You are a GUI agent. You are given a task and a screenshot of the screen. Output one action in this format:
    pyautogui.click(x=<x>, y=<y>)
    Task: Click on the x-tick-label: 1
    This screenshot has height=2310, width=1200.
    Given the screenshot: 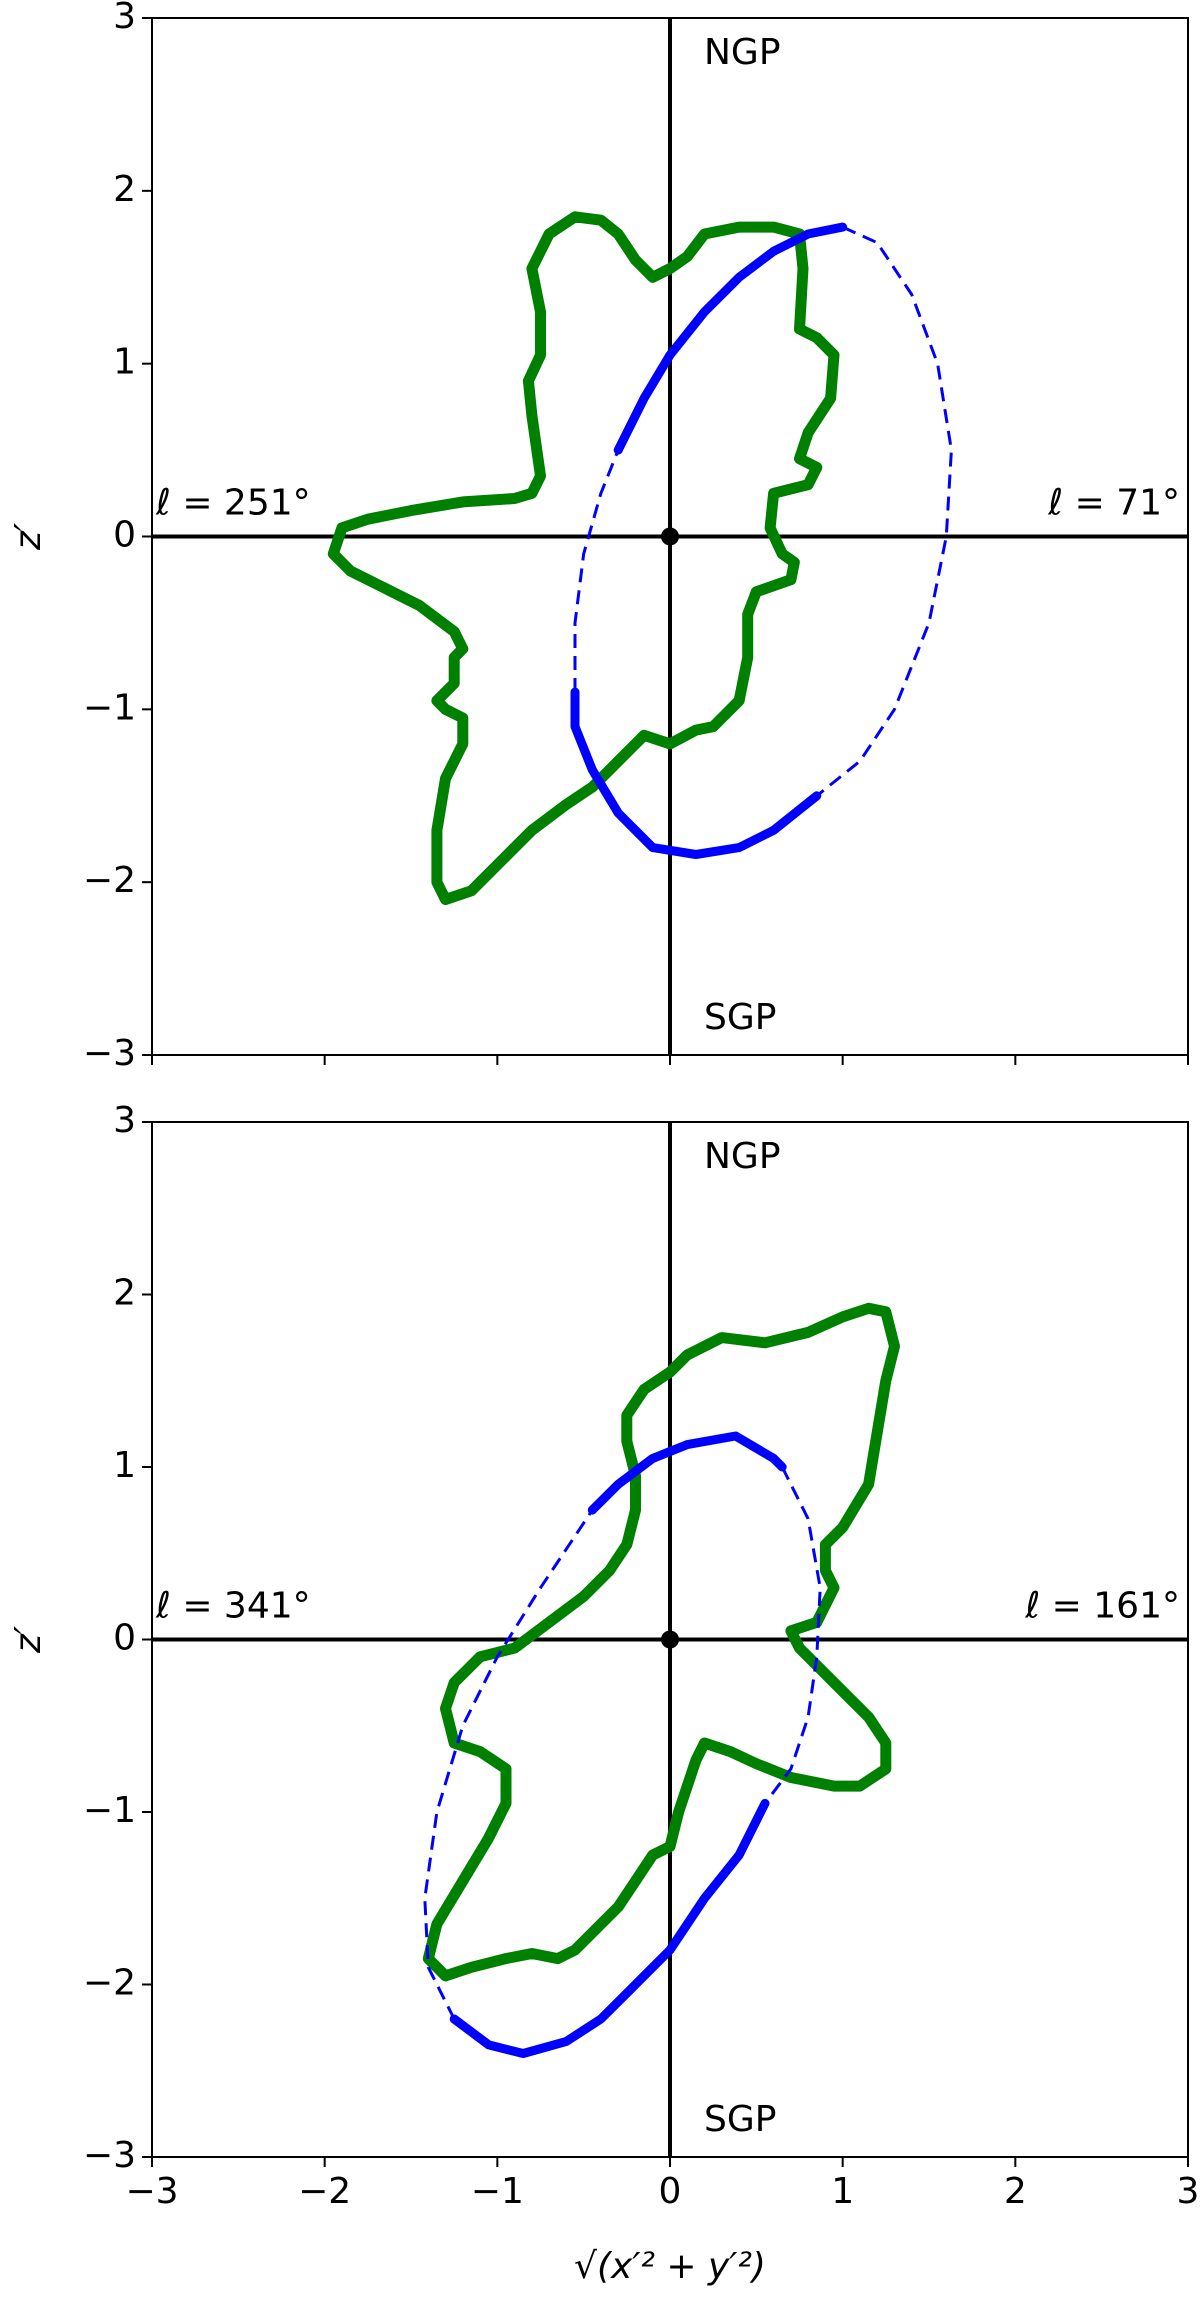 What is the action you would take?
    pyautogui.click(x=842, y=2191)
    